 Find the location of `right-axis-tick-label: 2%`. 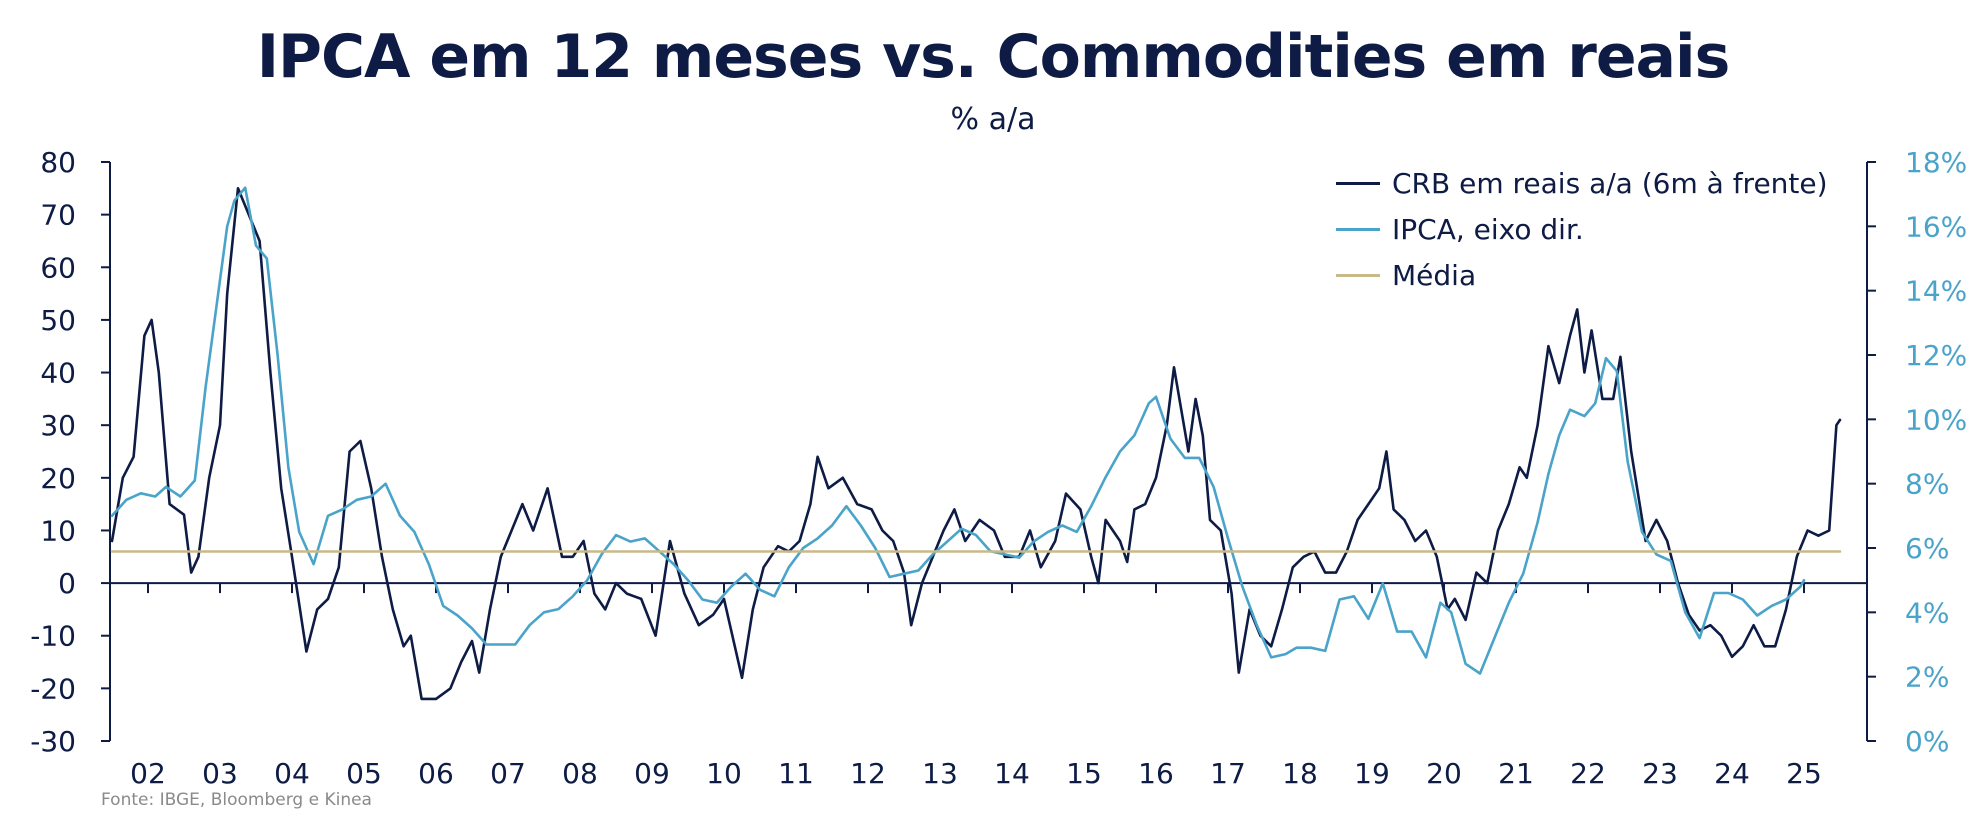

right-axis-tick-label: 2% is located at coordinates (1927, 677).